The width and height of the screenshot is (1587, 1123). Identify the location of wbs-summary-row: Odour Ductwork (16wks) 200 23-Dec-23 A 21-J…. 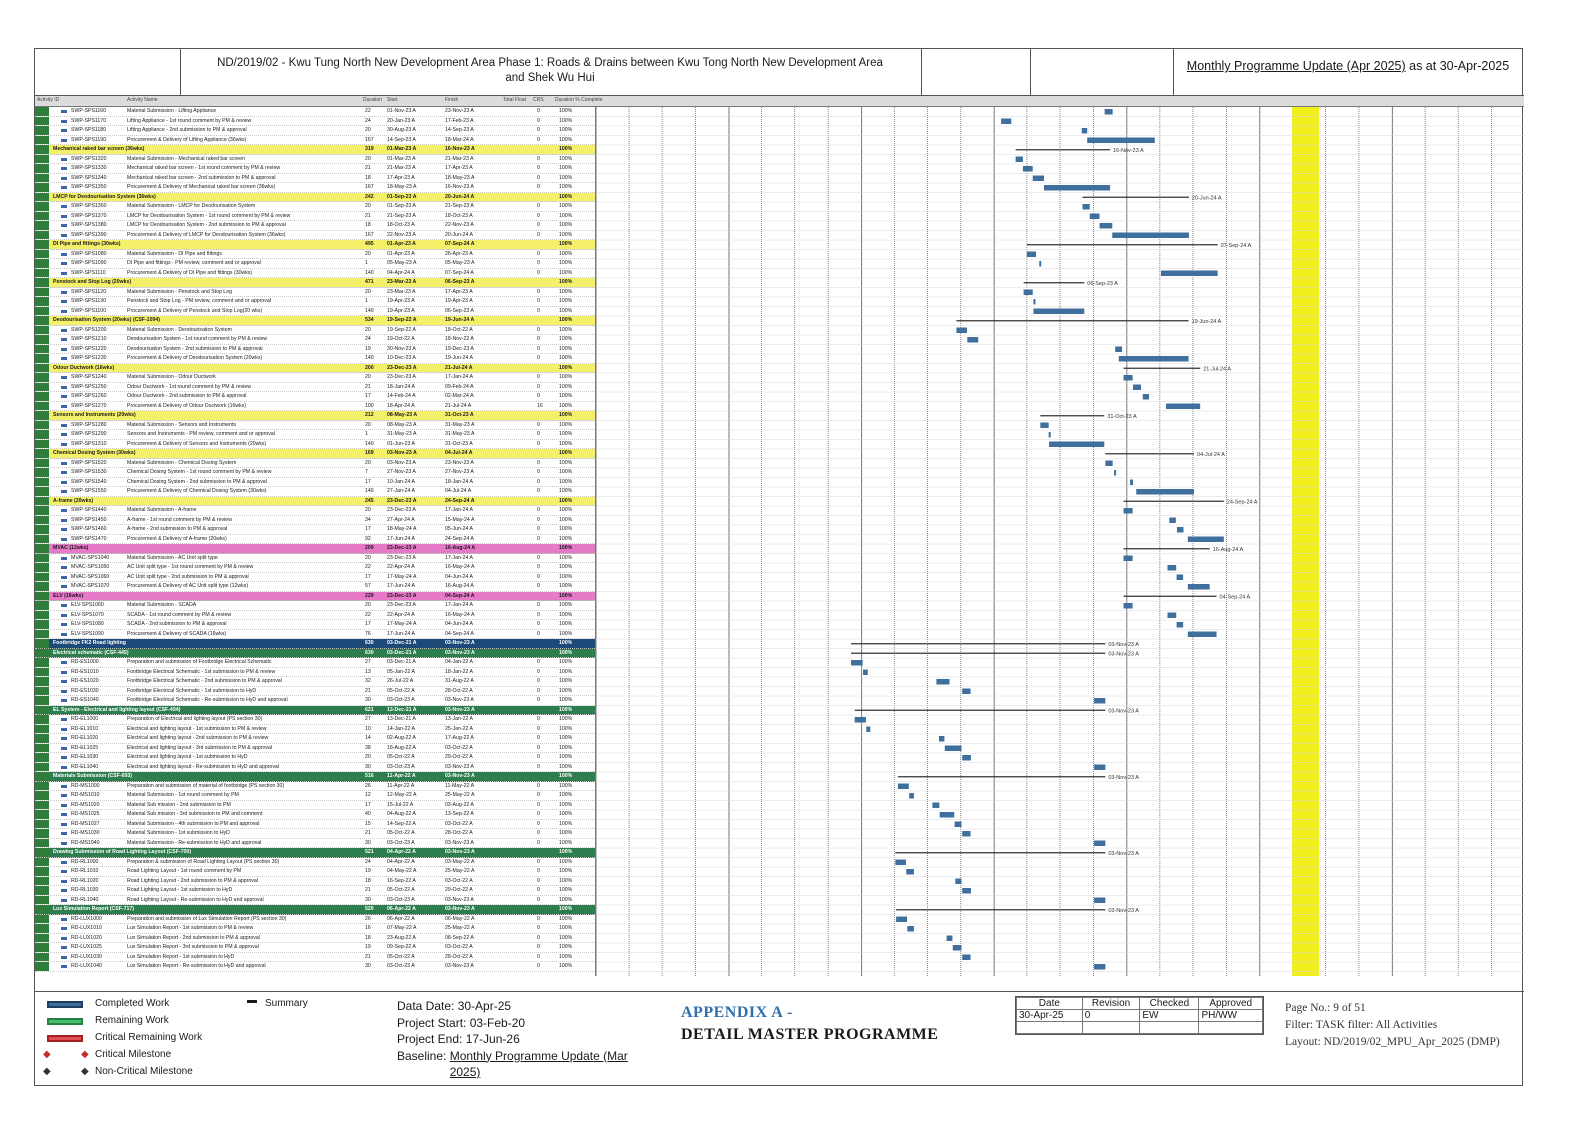
(315, 368).